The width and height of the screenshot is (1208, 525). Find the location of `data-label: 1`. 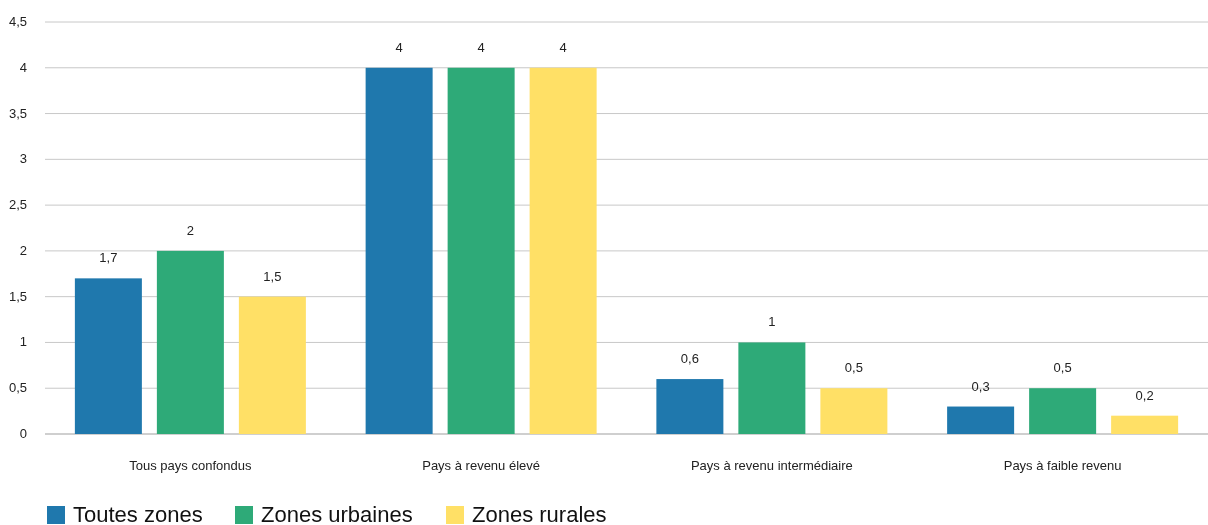

data-label: 1 is located at coordinates (772, 322).